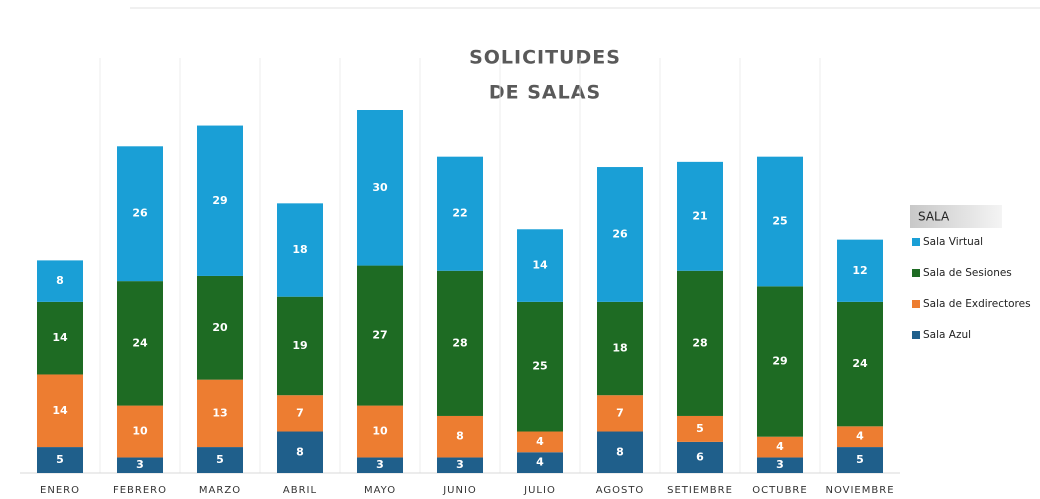 This screenshot has height=499, width=1040. I want to click on data-label: 21, so click(699, 215).